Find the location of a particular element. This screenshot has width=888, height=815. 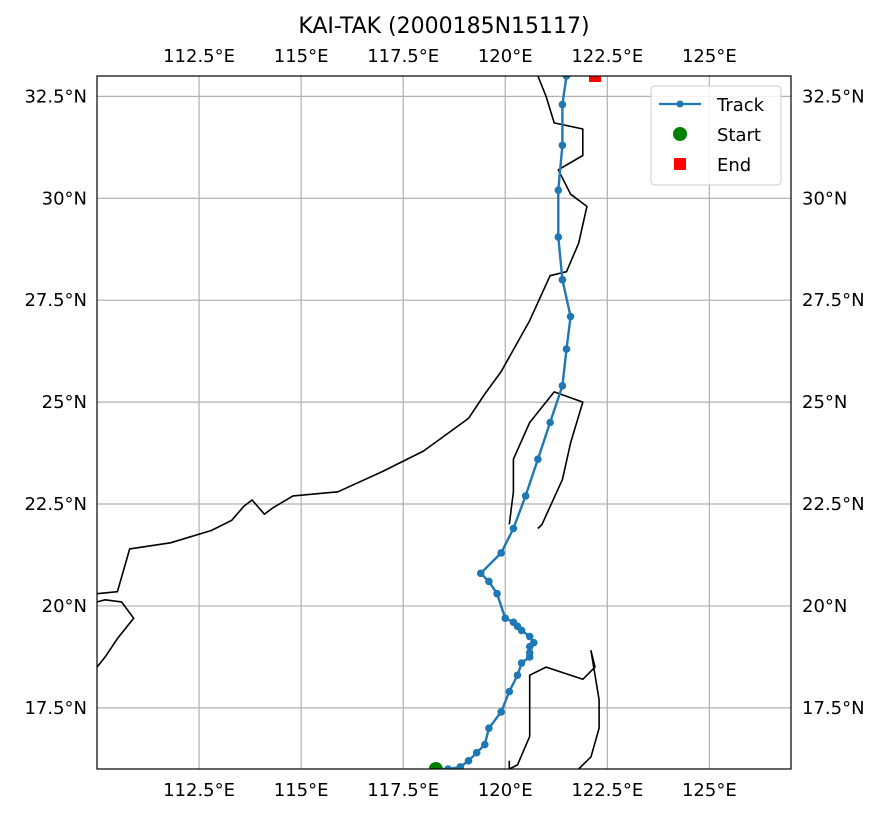

track-end-marker is located at coordinates (595, 79).